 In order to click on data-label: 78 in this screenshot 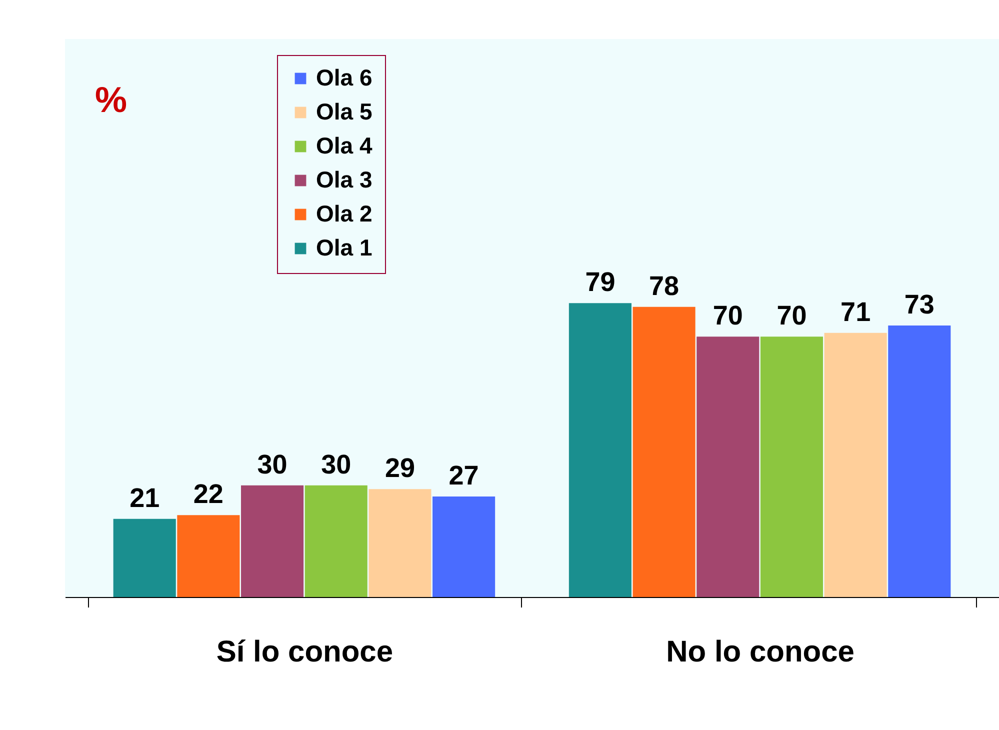, I will do `click(664, 285)`.